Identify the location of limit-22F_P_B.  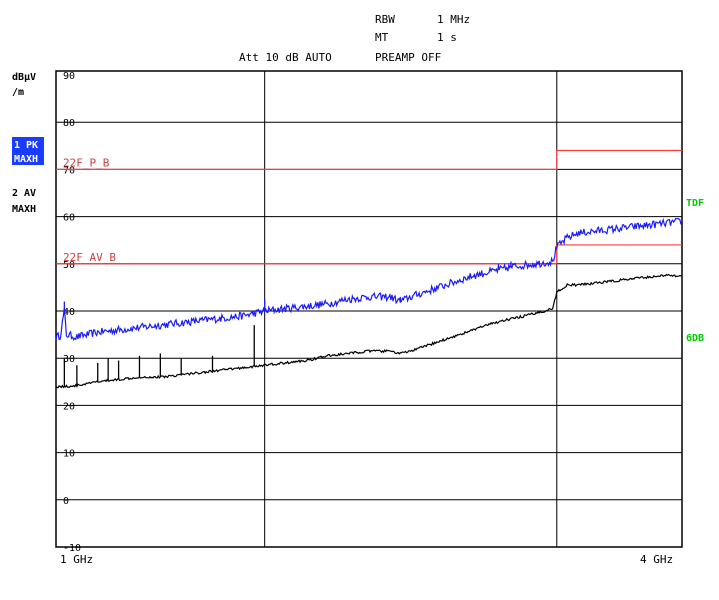
(369, 159).